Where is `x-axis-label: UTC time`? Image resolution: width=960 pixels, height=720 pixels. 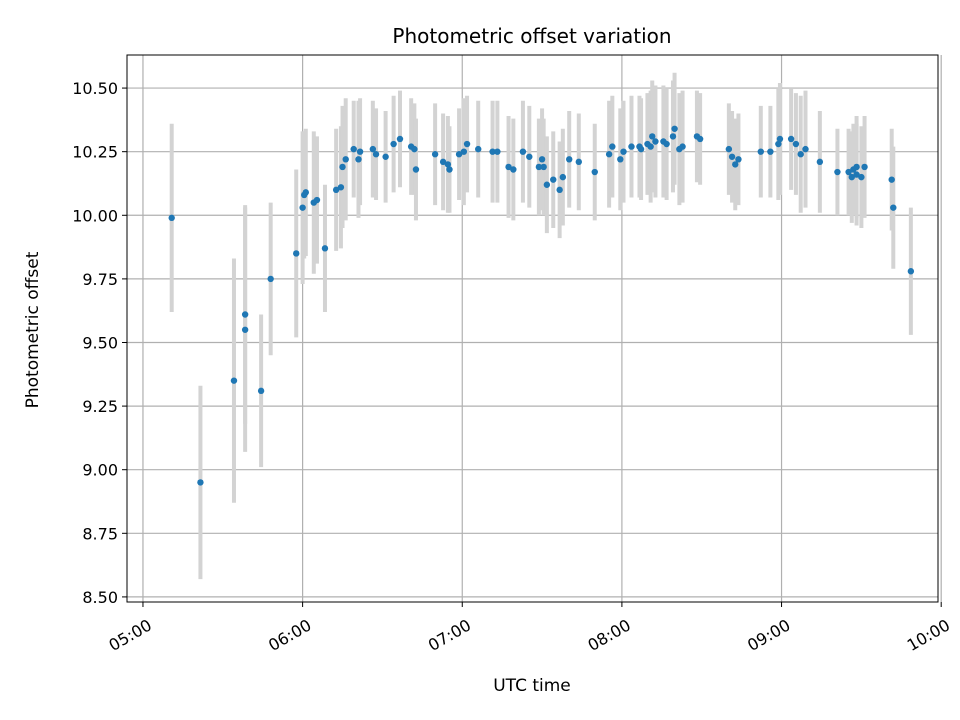
x-axis-label: UTC time is located at coordinates (532, 686).